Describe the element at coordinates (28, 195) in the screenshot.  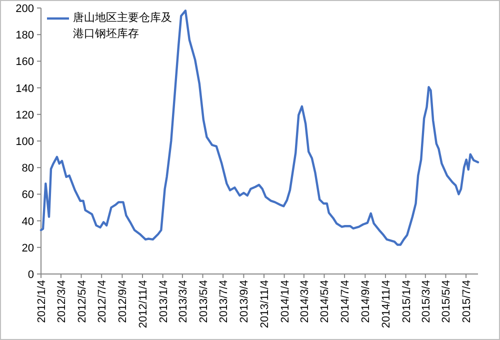
I see `y-tick-label: 60` at that location.